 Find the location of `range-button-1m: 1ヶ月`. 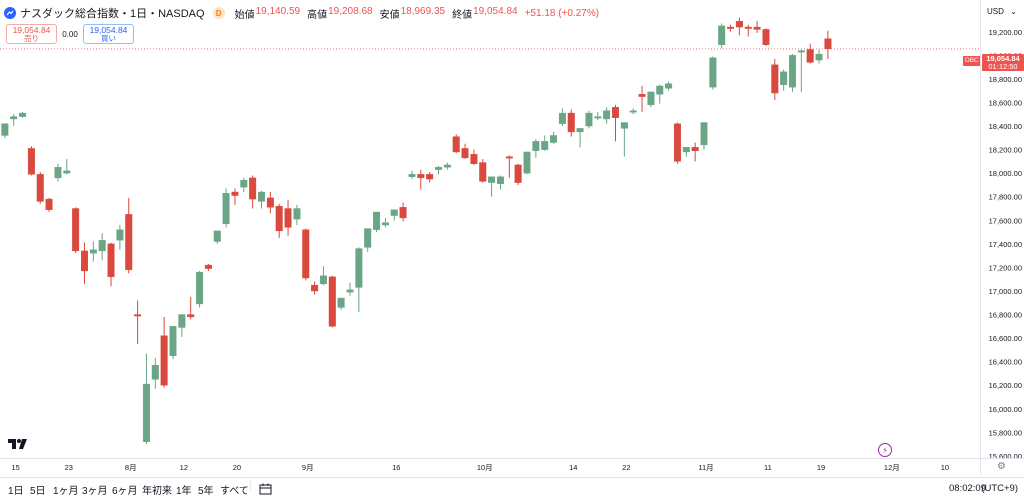

range-button-1m: 1ヶ月 is located at coordinates (66, 491).